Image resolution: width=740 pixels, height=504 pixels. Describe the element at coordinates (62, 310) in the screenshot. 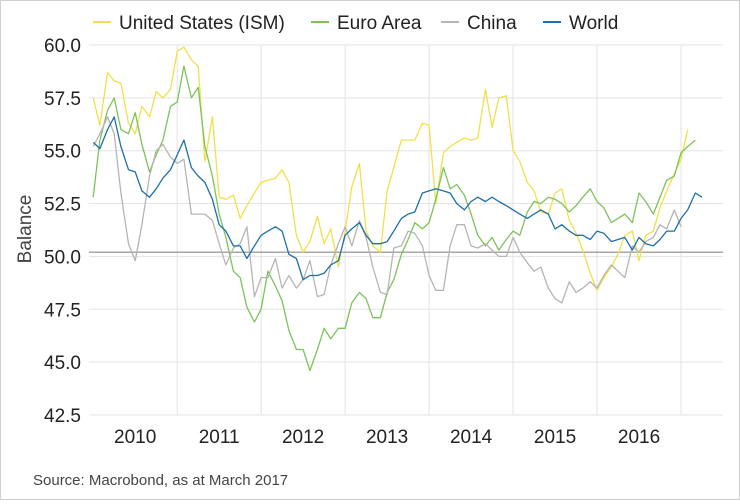

I see `y-tick-label: 47.5` at that location.